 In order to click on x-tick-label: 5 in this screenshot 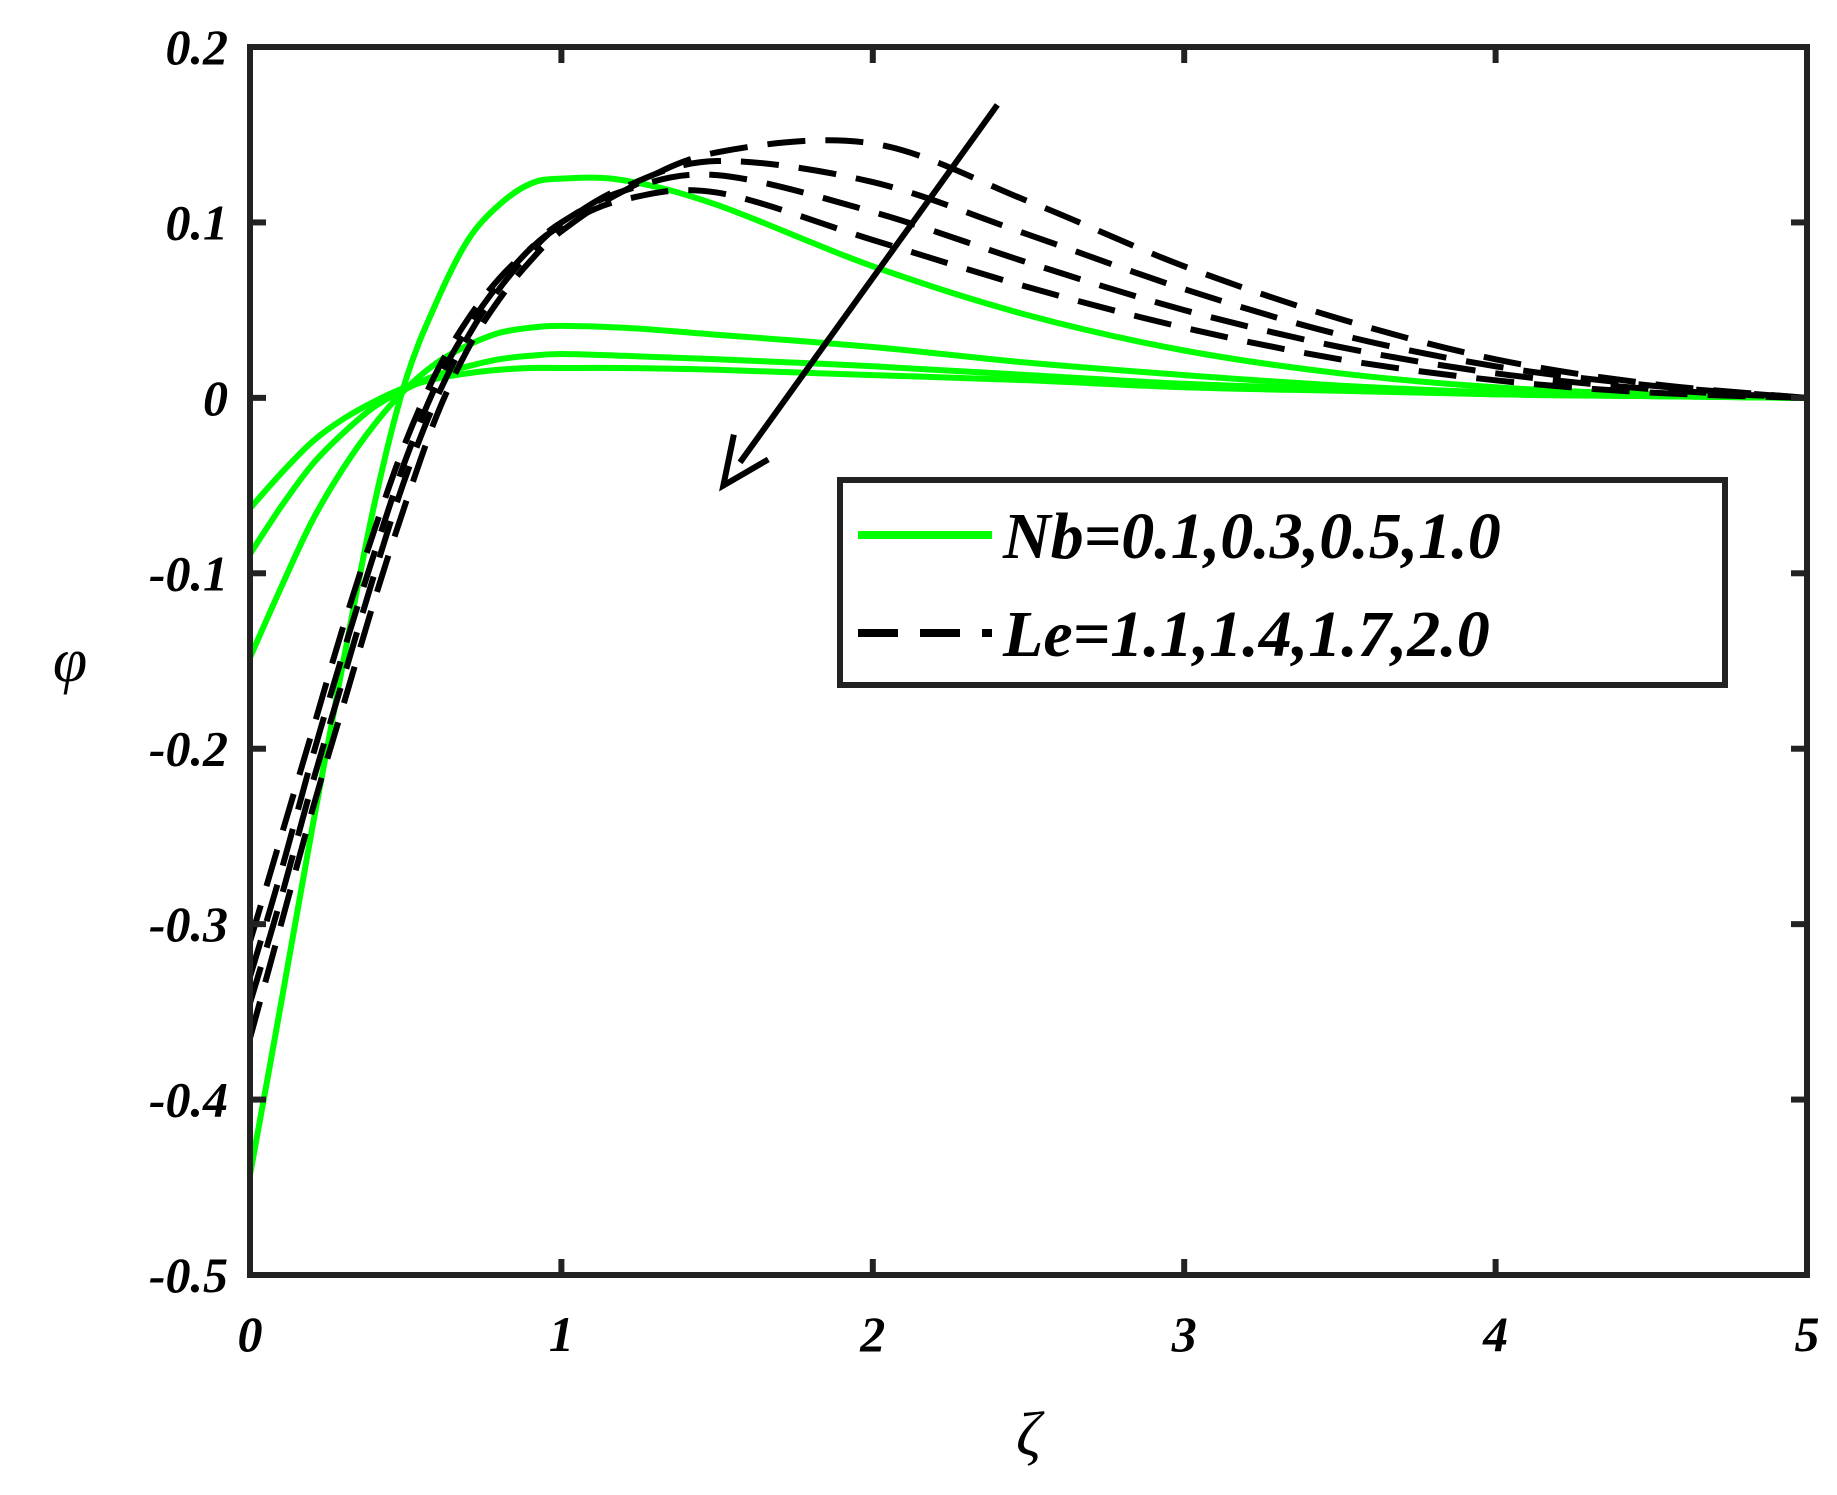, I will do `click(1807, 1334)`.